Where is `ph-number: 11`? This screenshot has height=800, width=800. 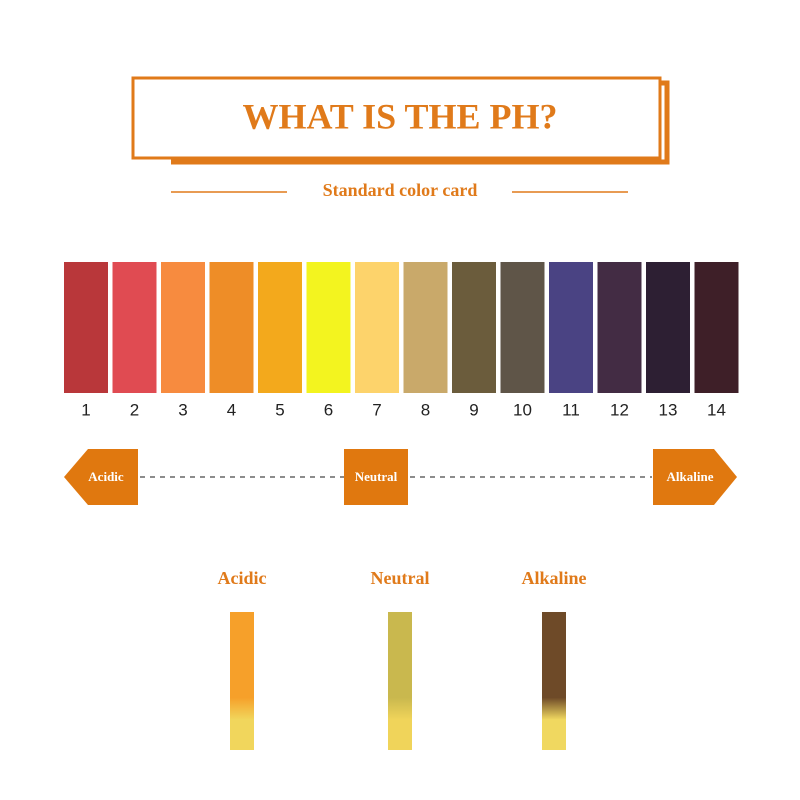
ph-number: 11 is located at coordinates (571, 409).